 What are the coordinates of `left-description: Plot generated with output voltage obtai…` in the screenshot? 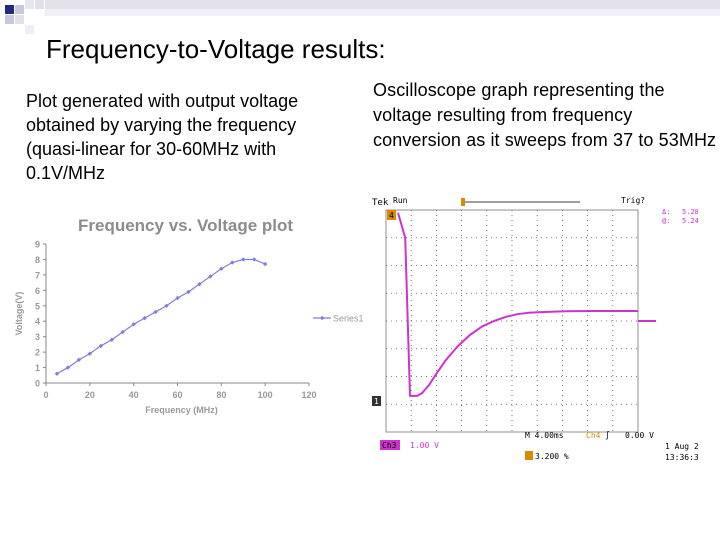 It's located at (162, 137).